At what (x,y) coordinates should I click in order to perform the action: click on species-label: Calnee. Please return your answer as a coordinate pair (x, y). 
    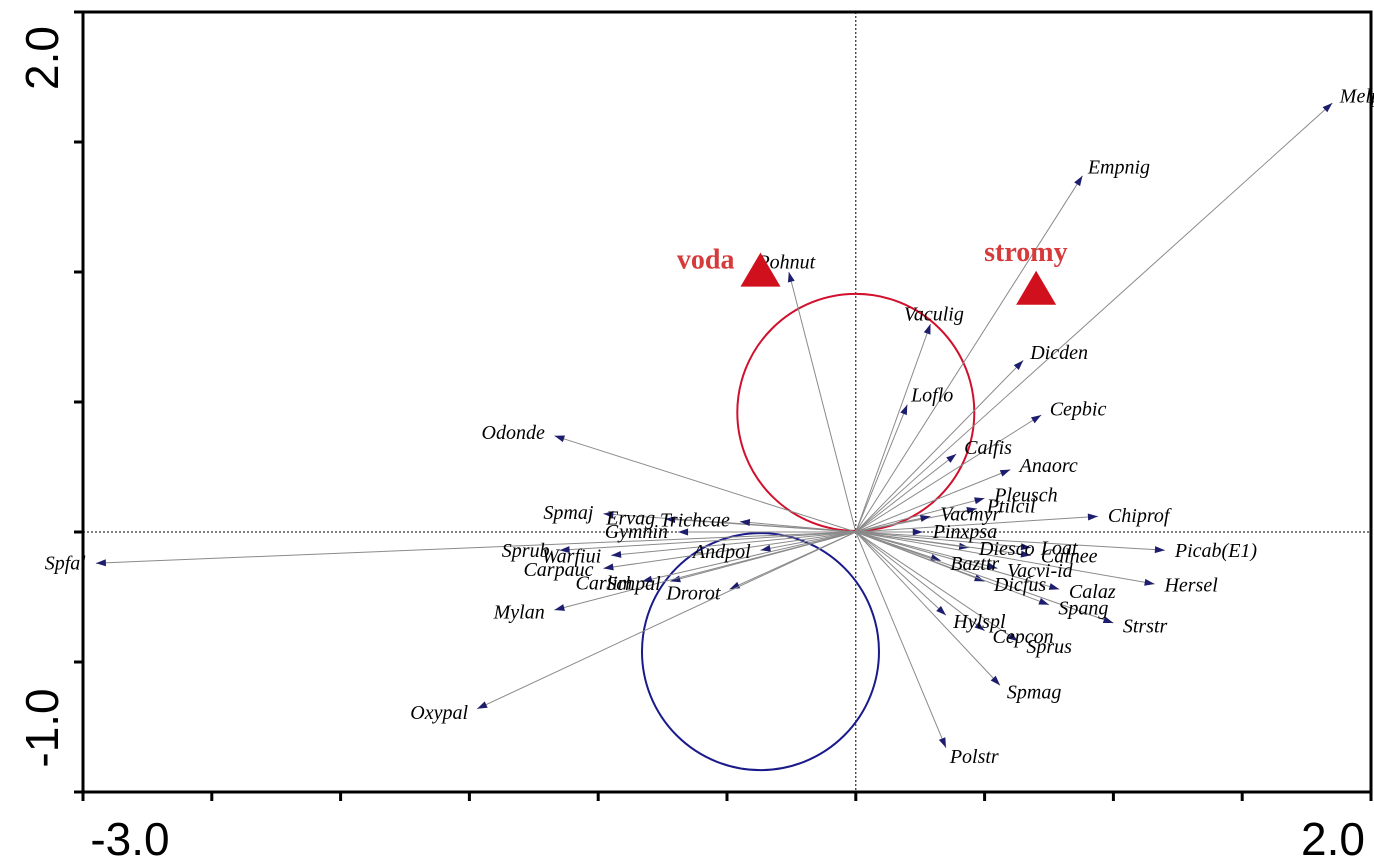
    Looking at the image, I should click on (1069, 557).